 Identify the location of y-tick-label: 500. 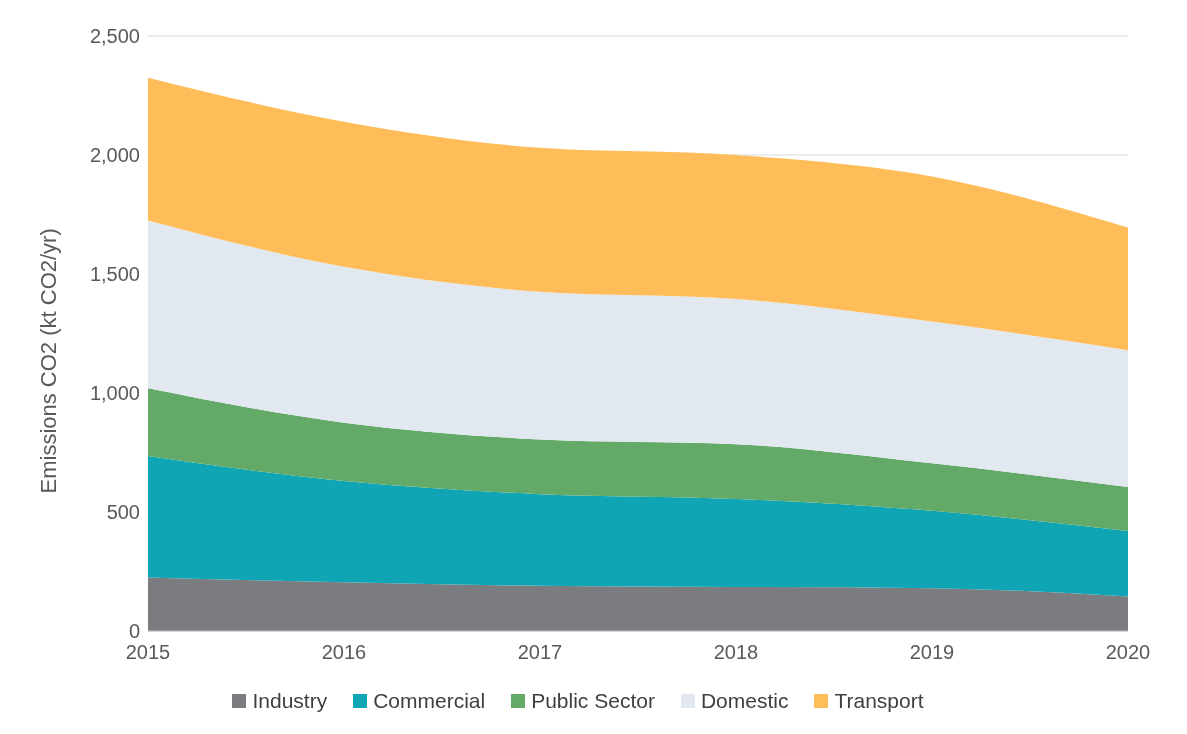
(123, 512).